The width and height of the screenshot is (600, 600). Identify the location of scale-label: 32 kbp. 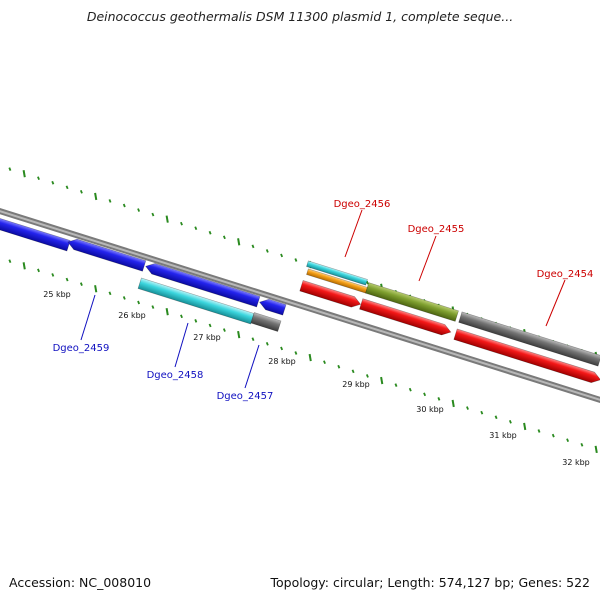
(576, 462).